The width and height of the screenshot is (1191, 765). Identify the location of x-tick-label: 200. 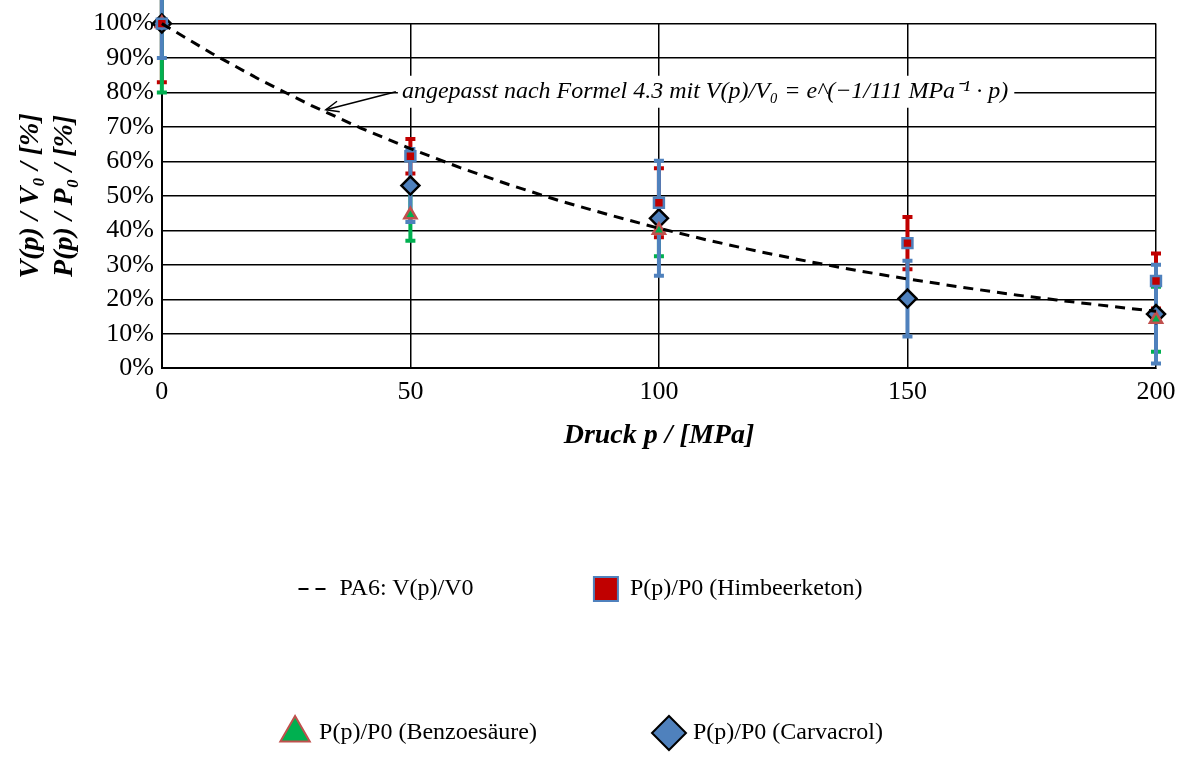
(1156, 390).